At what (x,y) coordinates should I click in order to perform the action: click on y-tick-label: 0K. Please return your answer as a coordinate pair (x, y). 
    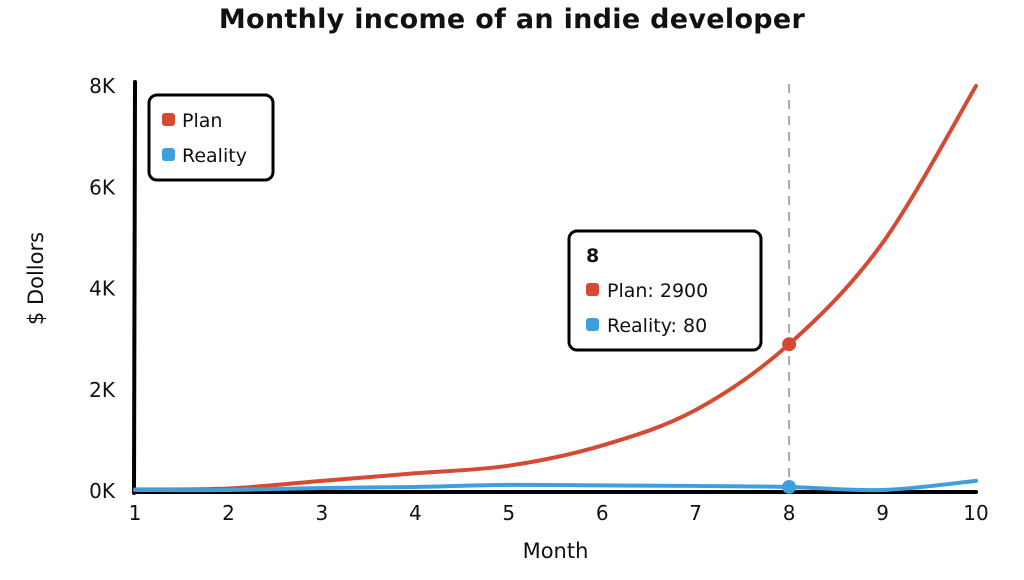
    Looking at the image, I should click on (102, 491).